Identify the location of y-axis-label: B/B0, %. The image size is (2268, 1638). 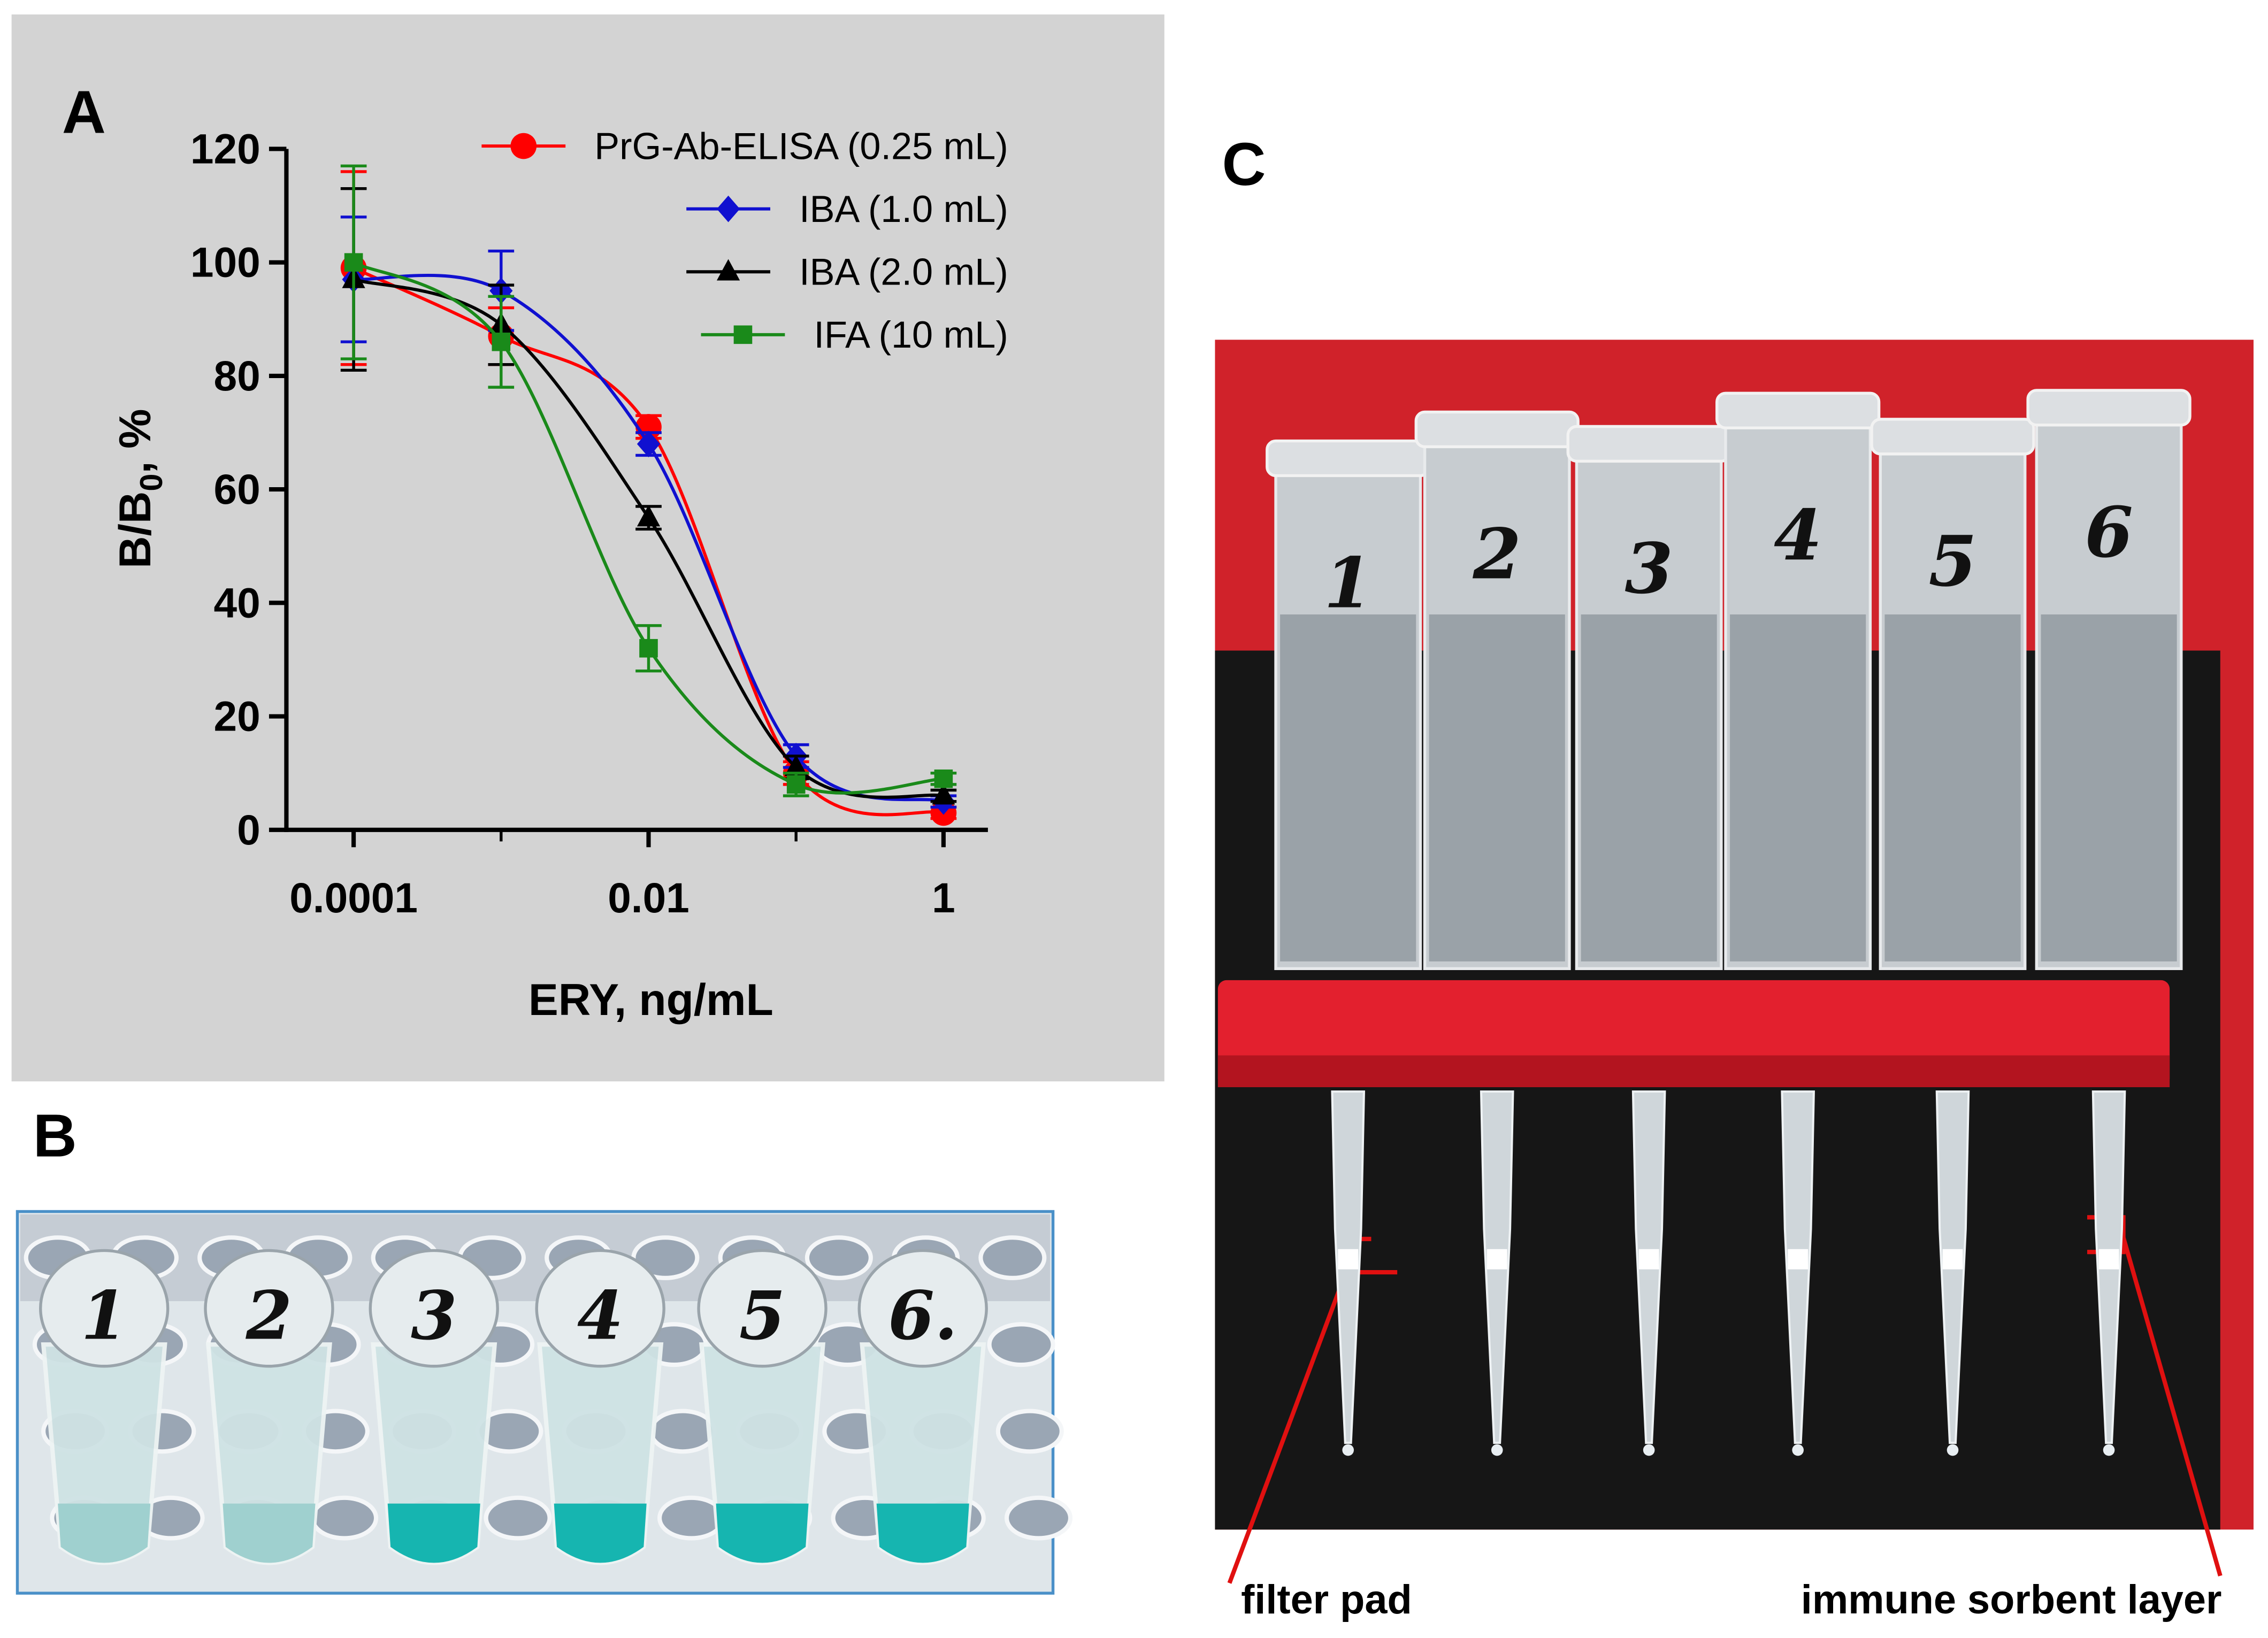
(139, 489).